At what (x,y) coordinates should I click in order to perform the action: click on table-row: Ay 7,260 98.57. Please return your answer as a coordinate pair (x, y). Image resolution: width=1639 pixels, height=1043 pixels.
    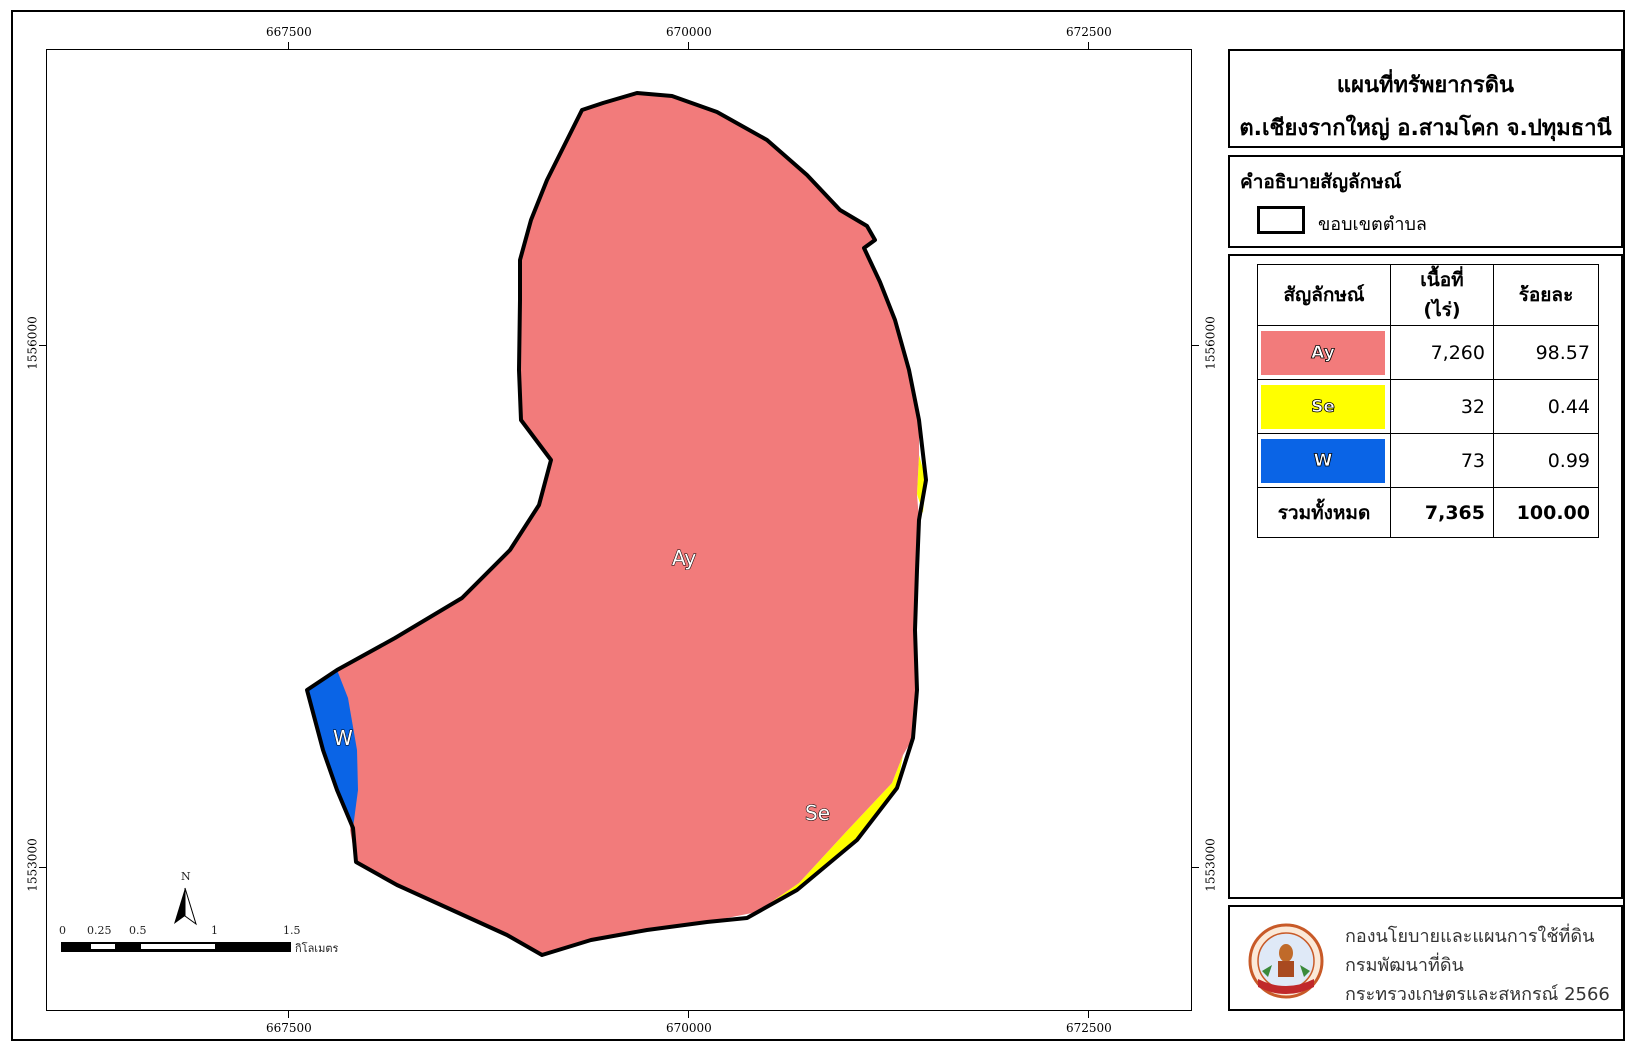
    Looking at the image, I should click on (1428, 352).